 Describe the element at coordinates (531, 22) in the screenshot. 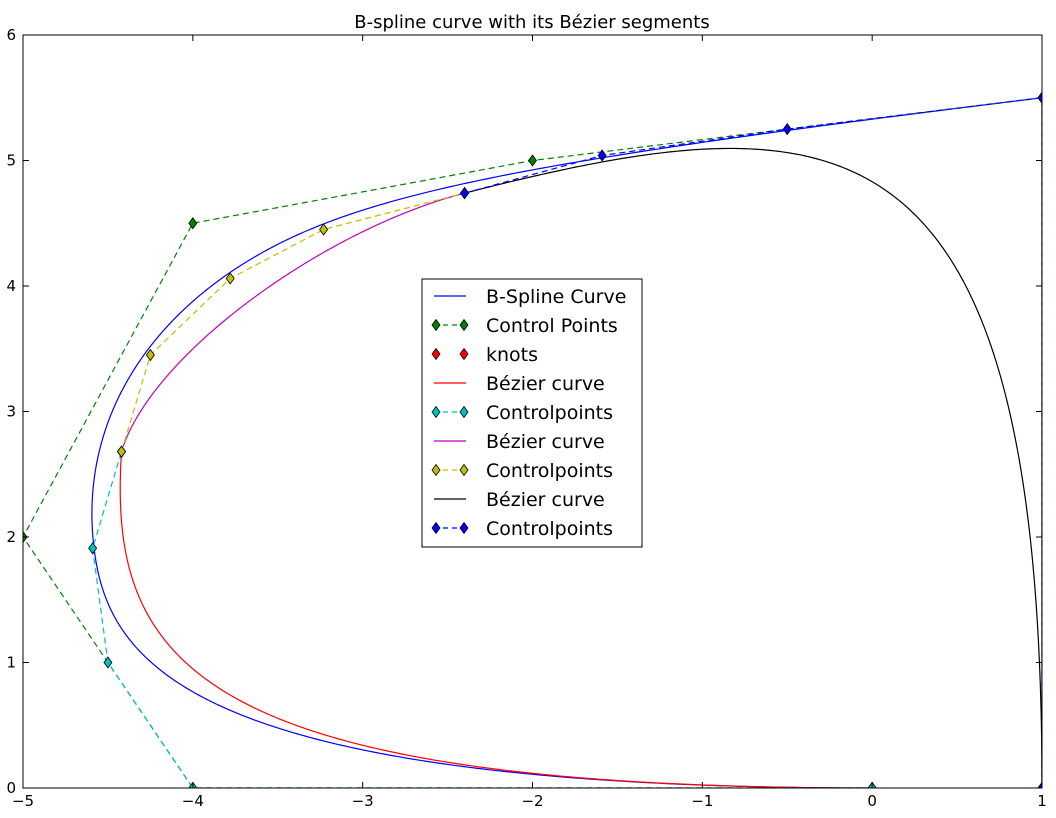

I see `chart-title: B-spline curve with its Bézier segments` at that location.